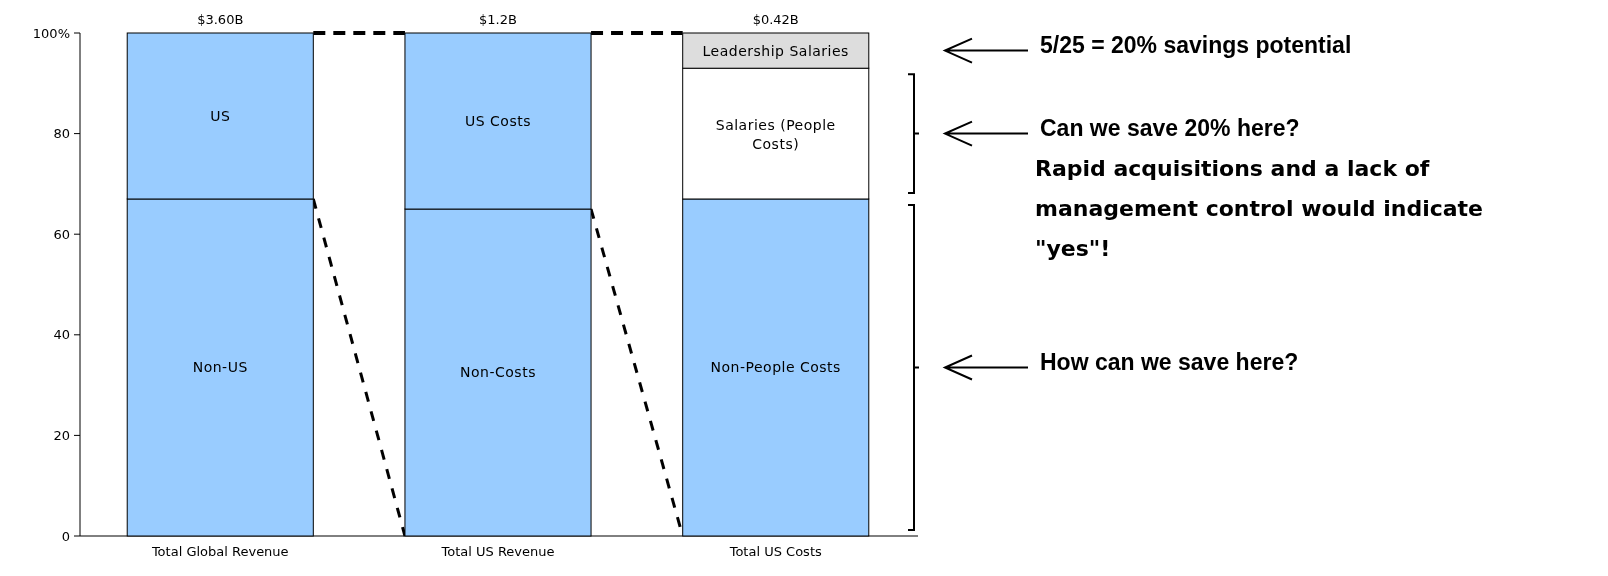 The width and height of the screenshot is (1608, 576). I want to click on text: How can we save here?, so click(1169, 361).